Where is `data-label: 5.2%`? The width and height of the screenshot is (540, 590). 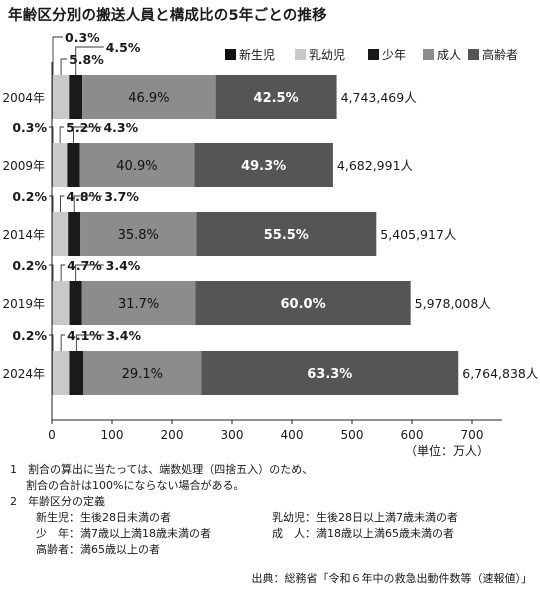
data-label: 5.2% is located at coordinates (83, 127).